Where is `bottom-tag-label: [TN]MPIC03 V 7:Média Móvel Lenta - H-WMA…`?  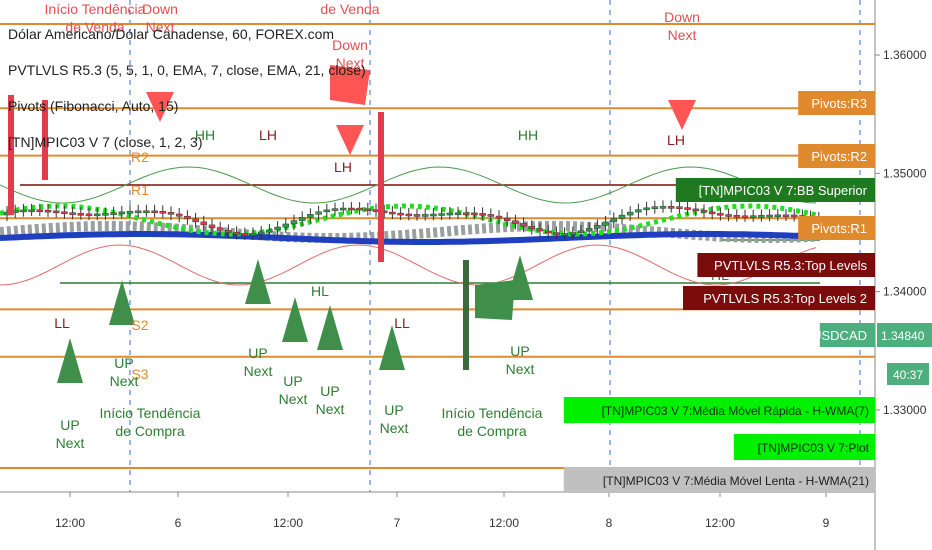 bottom-tag-label: [TN]MPIC03 V 7:Média Móvel Lenta - H-WMA… is located at coordinates (736, 481).